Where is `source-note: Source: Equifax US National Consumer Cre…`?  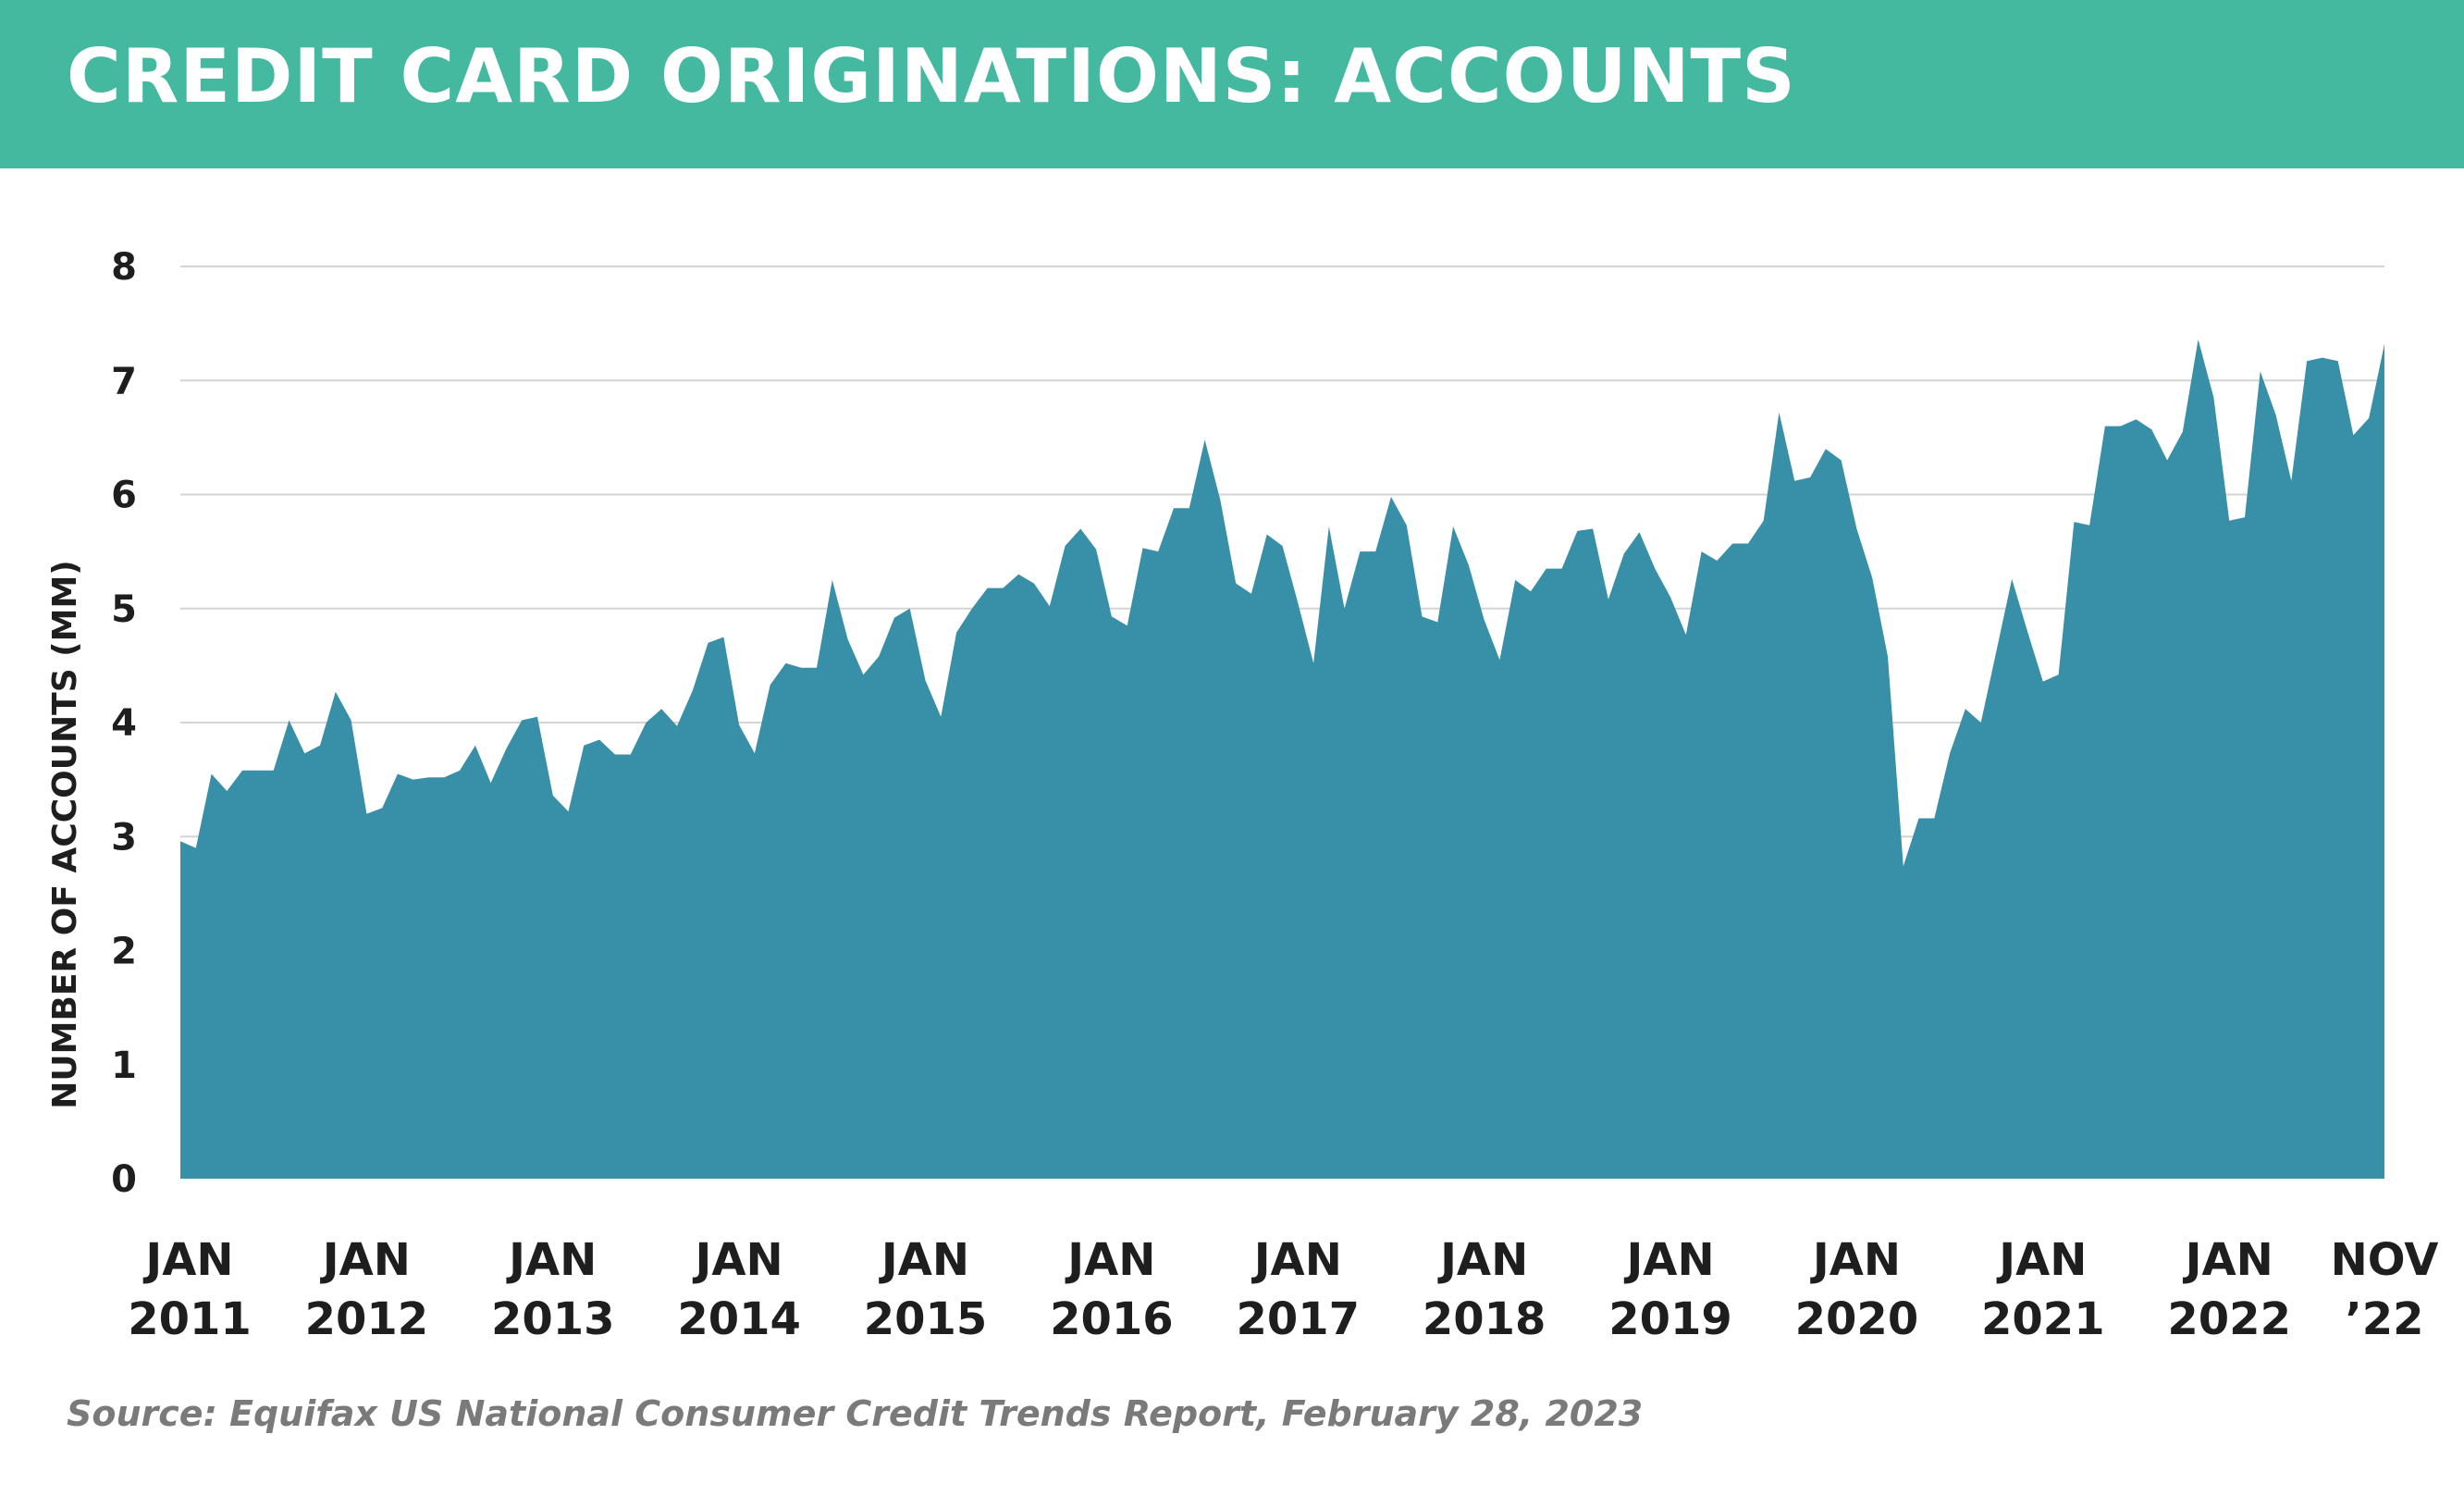
source-note: Source: Equifax US National Consumer Cre… is located at coordinates (855, 1413).